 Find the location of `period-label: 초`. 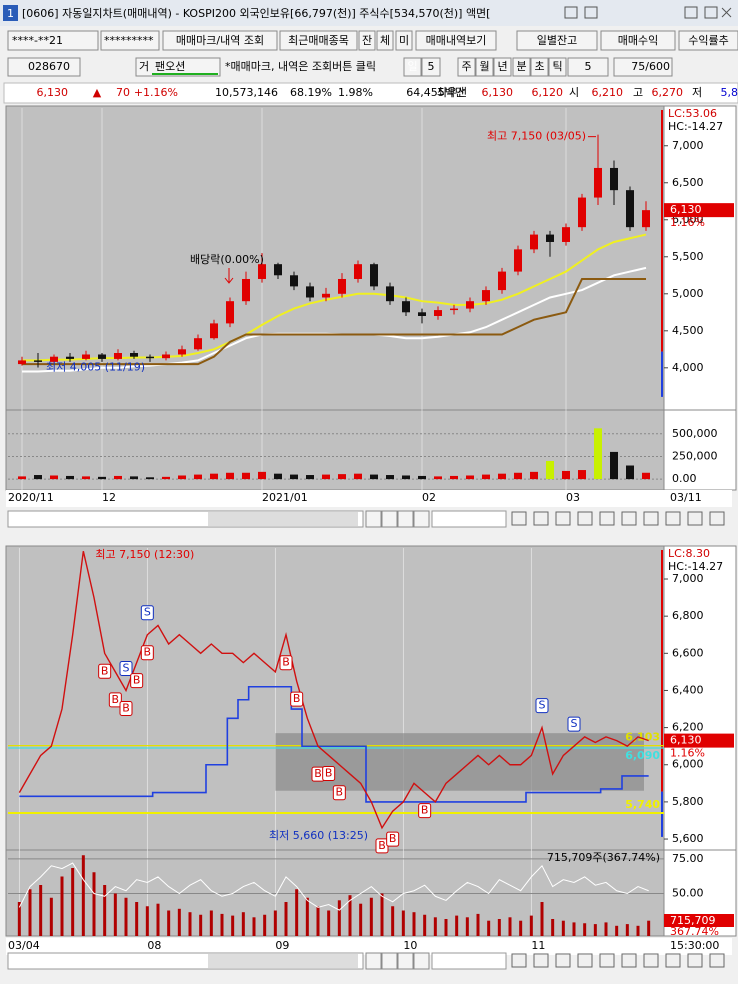

period-label: 초 is located at coordinates (539, 66).